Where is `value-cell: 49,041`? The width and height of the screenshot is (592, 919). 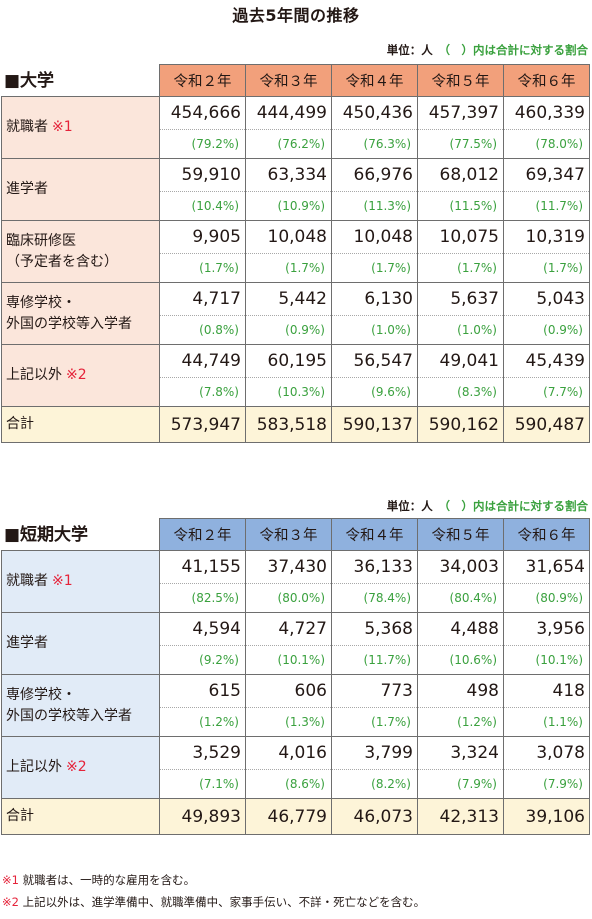 value-cell: 49,041 is located at coordinates (460, 361).